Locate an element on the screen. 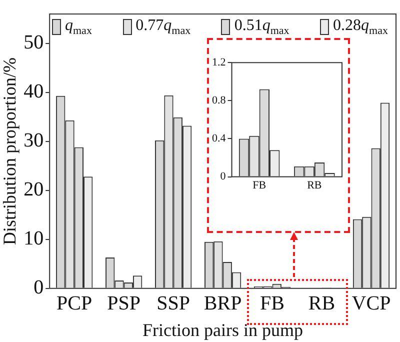 The width and height of the screenshot is (400, 342). y-axis-title: Distribution proportion/% is located at coordinates (10, 151).